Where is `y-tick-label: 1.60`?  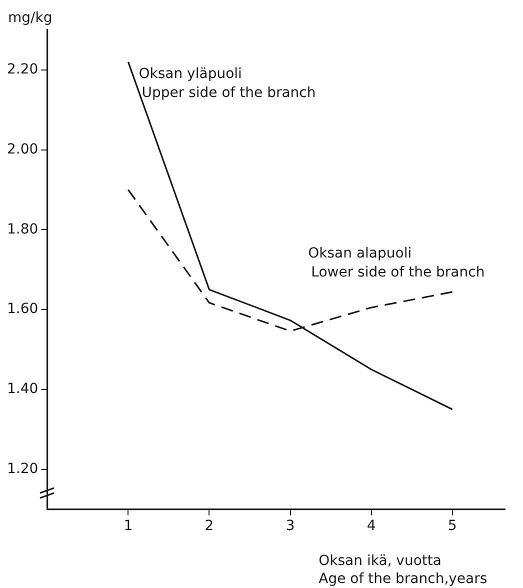 y-tick-label: 1.60 is located at coordinates (22, 309).